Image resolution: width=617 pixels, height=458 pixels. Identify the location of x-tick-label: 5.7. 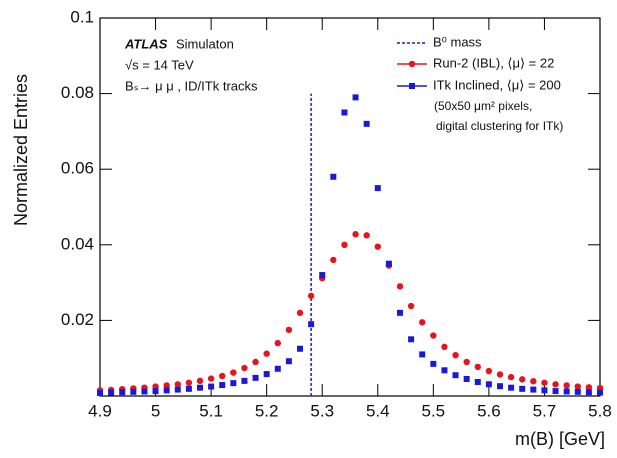
(545, 410).